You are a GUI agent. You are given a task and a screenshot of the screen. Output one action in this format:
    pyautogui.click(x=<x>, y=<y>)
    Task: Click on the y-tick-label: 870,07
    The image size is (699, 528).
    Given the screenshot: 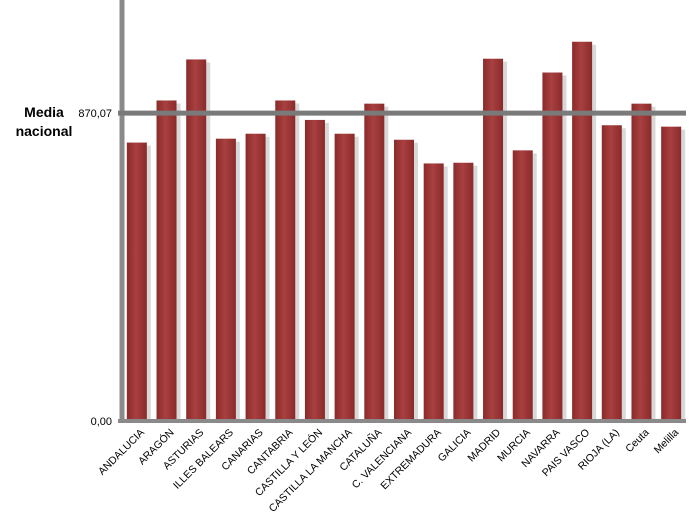 What is the action you would take?
    pyautogui.click(x=95, y=114)
    